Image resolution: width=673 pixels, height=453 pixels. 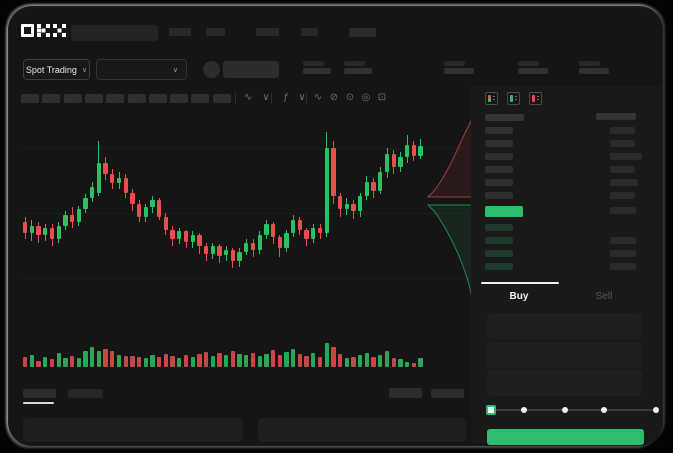 What do you see at coordinates (43, 30) in the screenshot?
I see `okx-logo` at bounding box center [43, 30].